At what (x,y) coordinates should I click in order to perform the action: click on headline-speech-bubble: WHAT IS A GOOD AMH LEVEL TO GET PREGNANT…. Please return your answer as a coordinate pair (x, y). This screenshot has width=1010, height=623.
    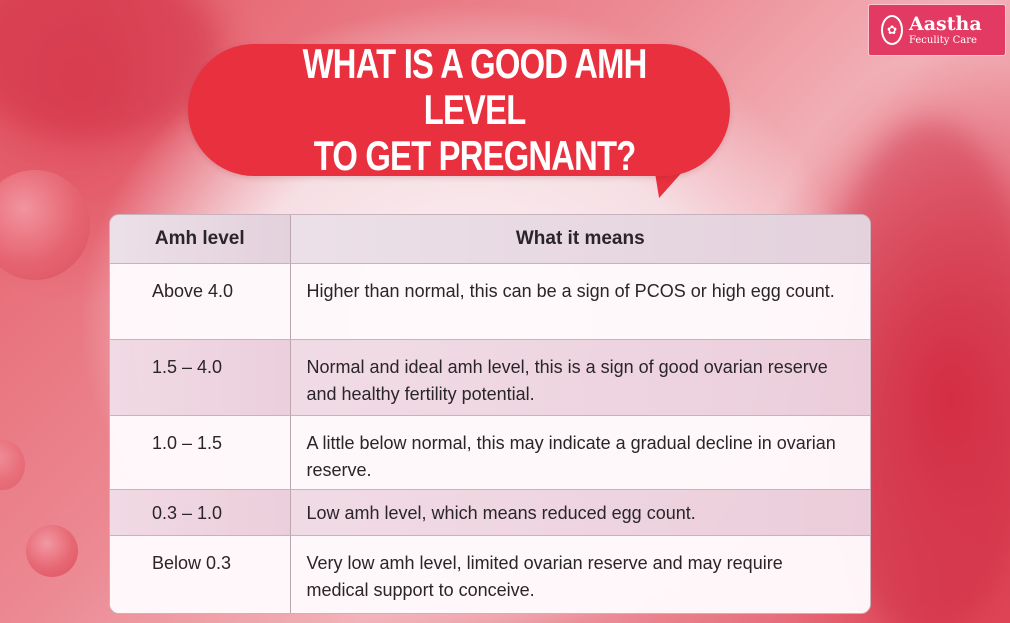
    Looking at the image, I should click on (459, 109).